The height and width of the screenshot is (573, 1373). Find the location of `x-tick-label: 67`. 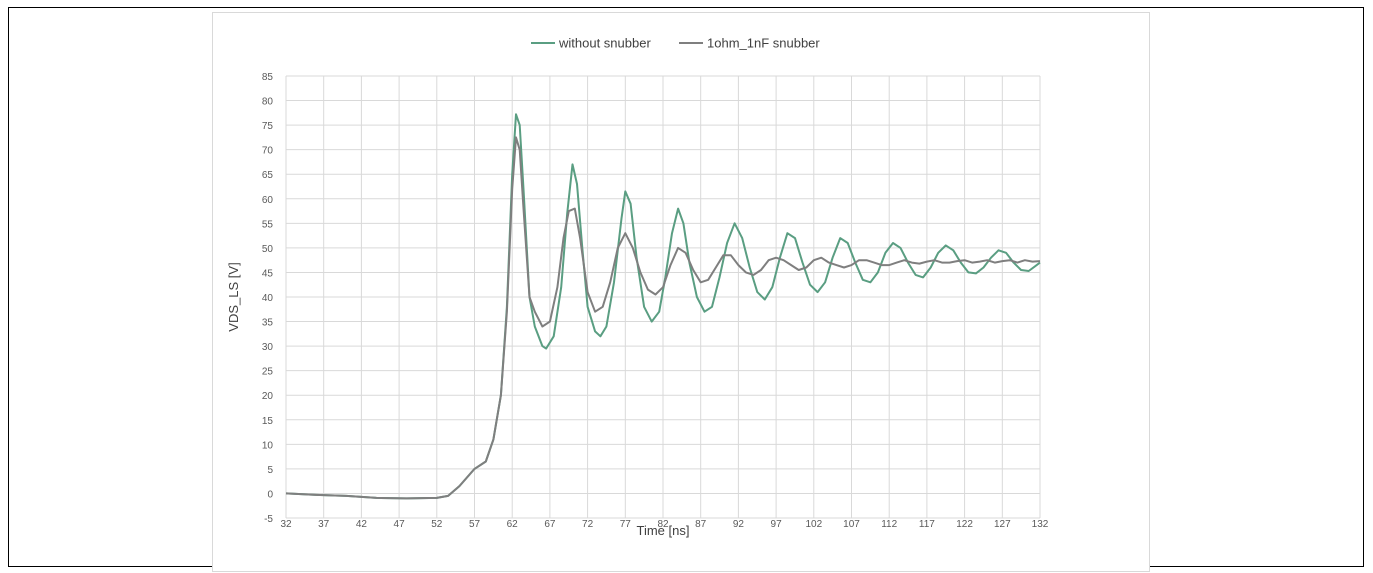

x-tick-label: 67 is located at coordinates (550, 524).